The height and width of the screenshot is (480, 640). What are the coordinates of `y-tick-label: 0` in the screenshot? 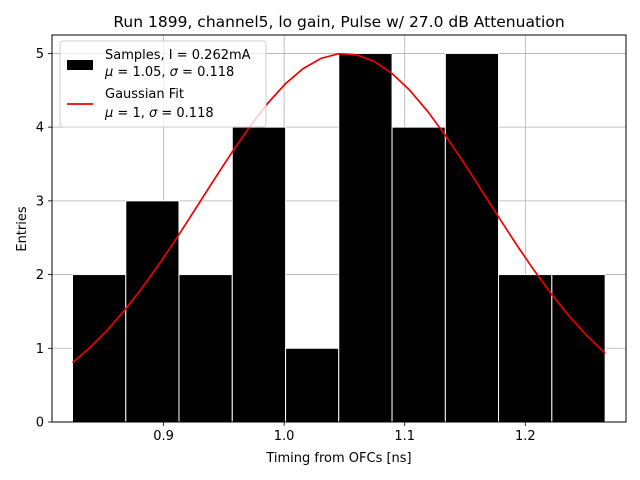 It's located at (40, 423).